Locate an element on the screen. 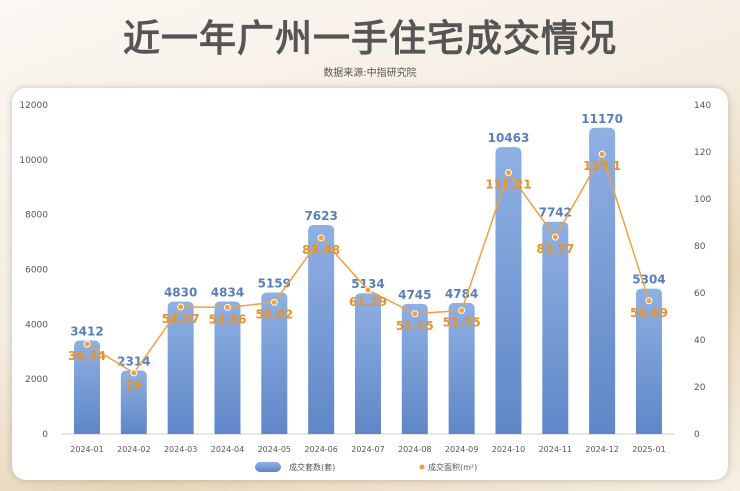  bar-value-label: 5304 is located at coordinates (648, 280).